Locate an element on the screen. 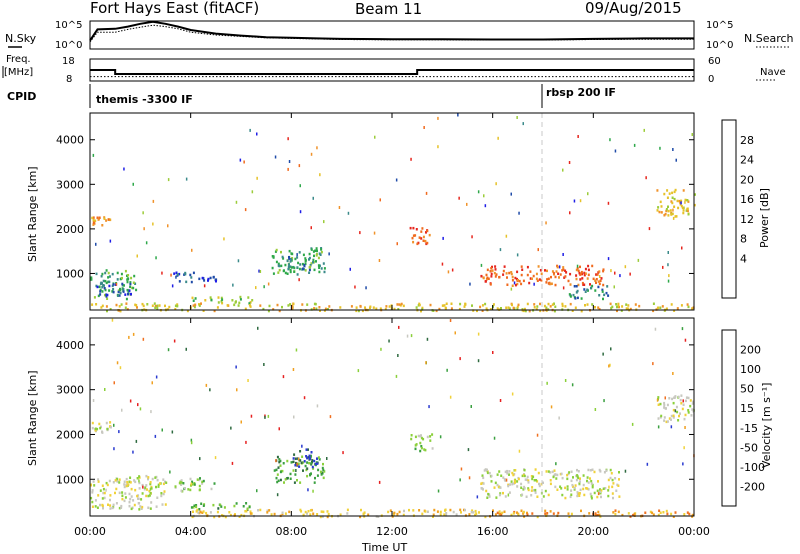  colorbar-tick-label: -50 is located at coordinates (749, 447).